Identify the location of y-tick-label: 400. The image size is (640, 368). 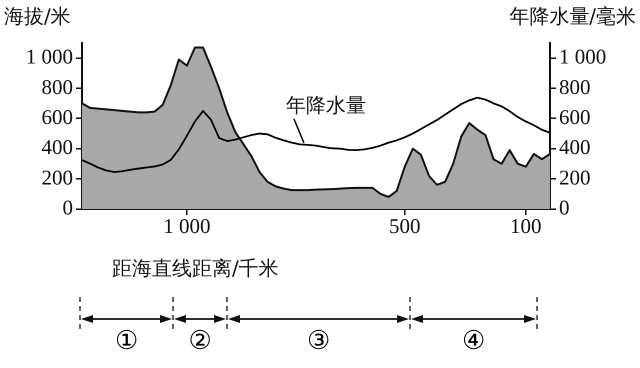
(57, 147).